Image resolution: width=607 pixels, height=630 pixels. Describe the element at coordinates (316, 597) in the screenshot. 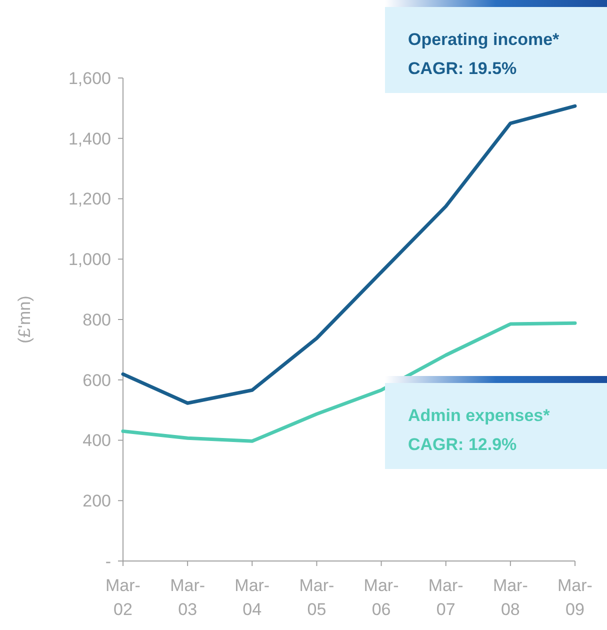

I see `x-tick-label: Mar-05` at that location.